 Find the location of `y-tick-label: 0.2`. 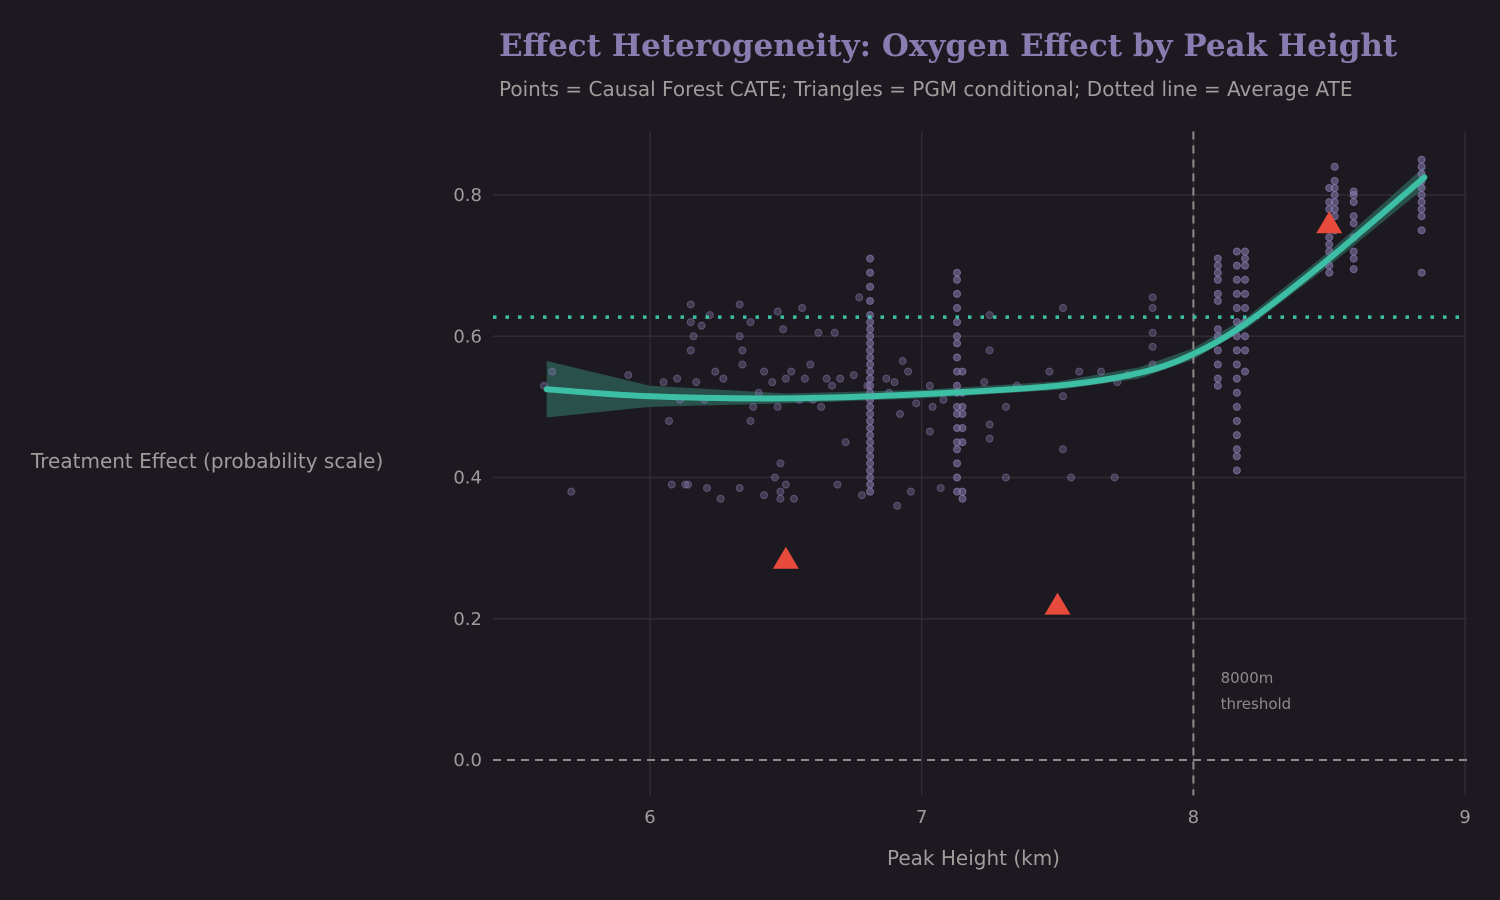

y-tick-label: 0.2 is located at coordinates (467, 619).